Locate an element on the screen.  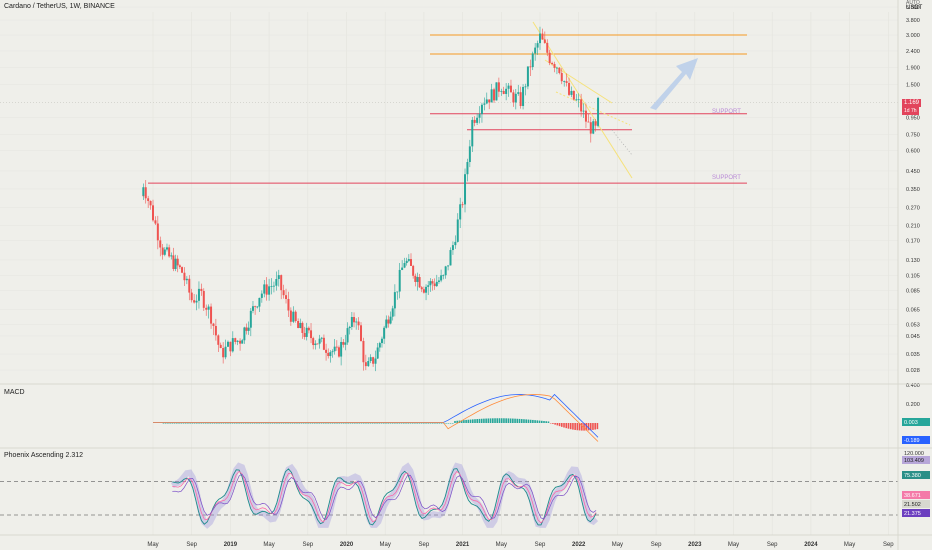
x-tick-label: May is located at coordinates (501, 545).